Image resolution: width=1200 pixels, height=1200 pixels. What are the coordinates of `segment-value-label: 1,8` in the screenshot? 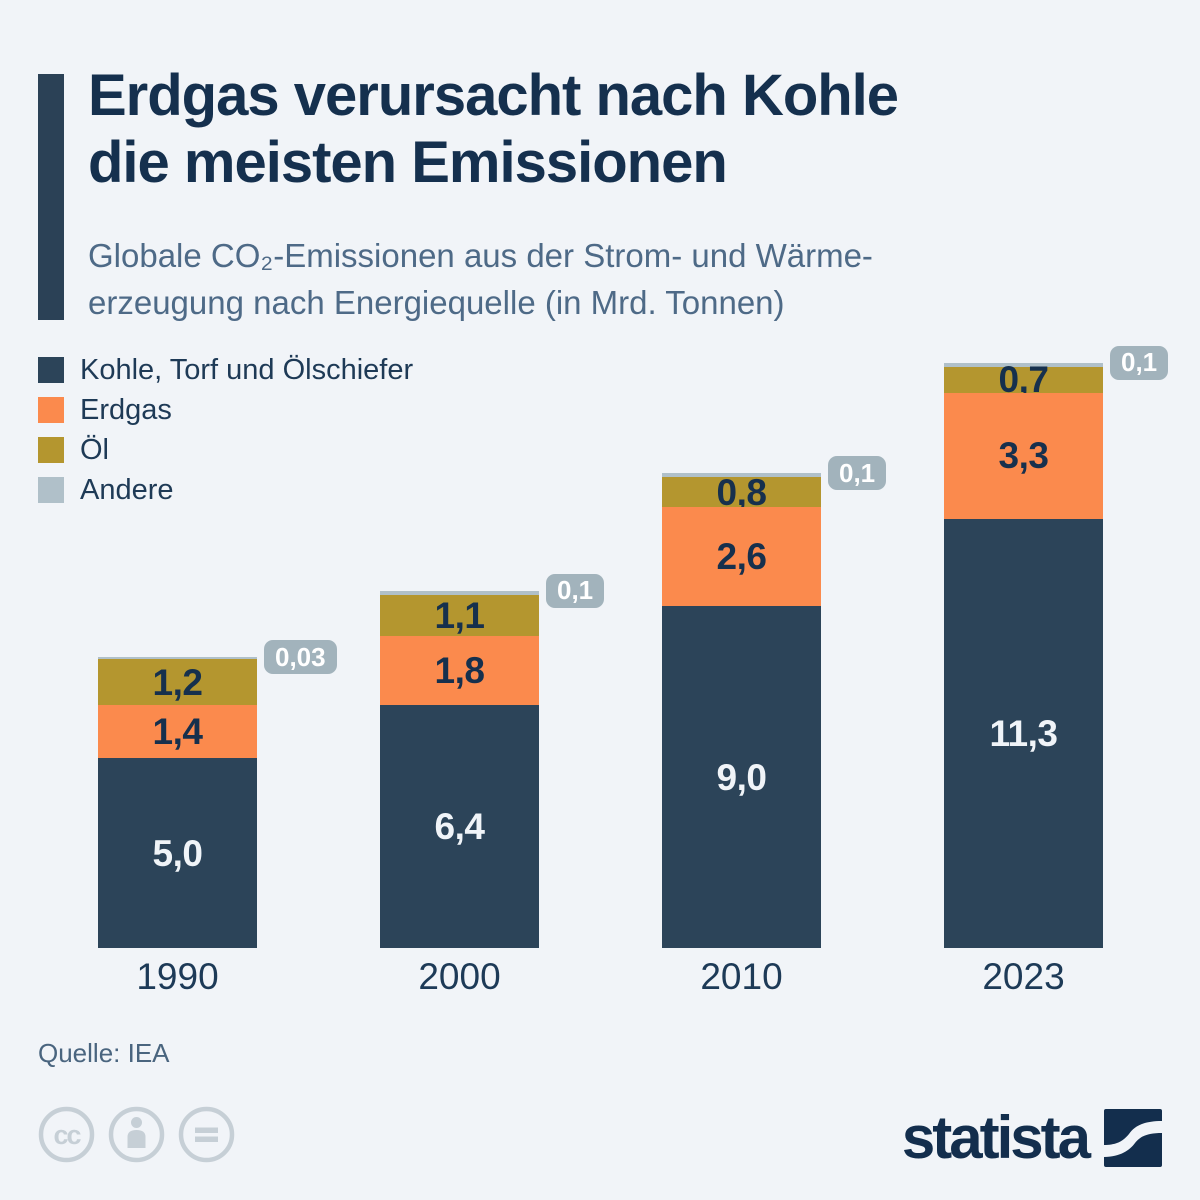 It's located at (459, 671).